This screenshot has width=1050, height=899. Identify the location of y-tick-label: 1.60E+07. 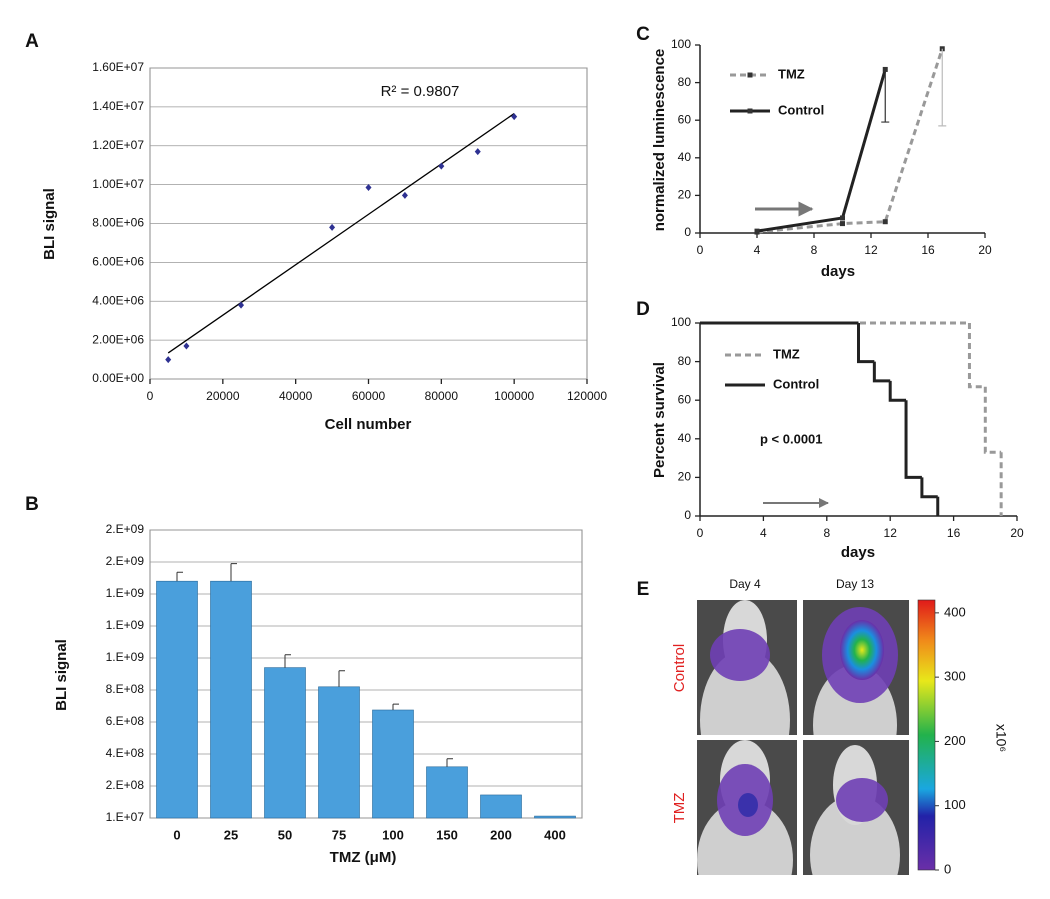
(118, 67).